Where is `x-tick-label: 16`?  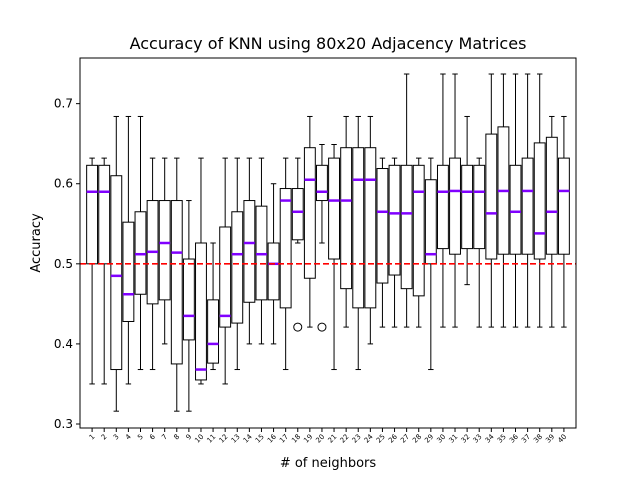
x-tick-label: 16 is located at coordinates (272, 438).